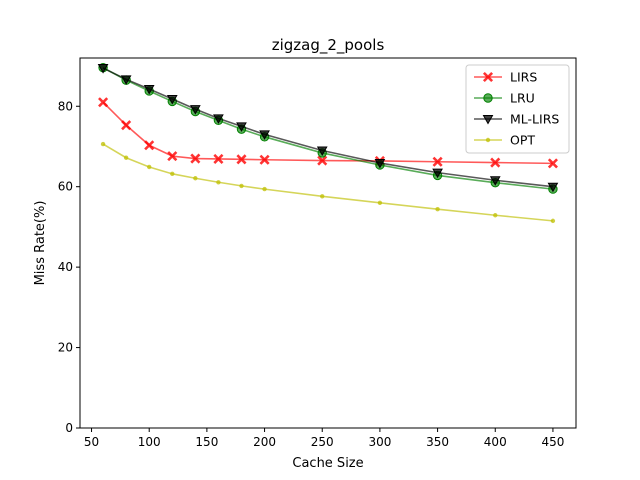 The height and width of the screenshot is (480, 640). I want to click on chart-title: zigzag_2_pools, so click(328, 45).